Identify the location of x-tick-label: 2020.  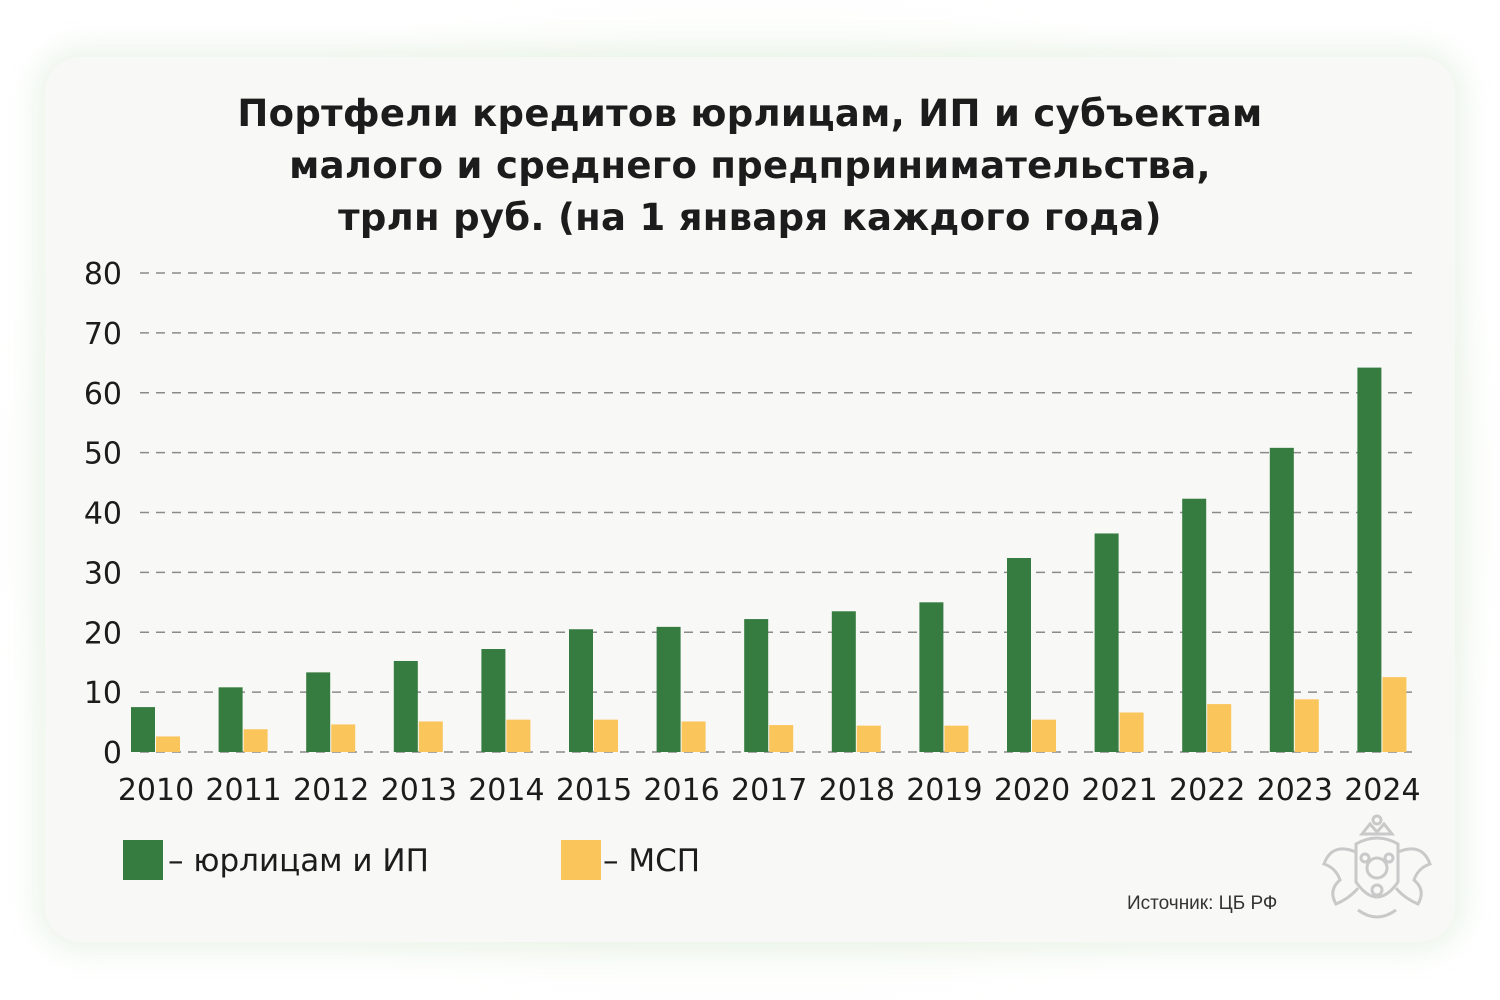
(1032, 790).